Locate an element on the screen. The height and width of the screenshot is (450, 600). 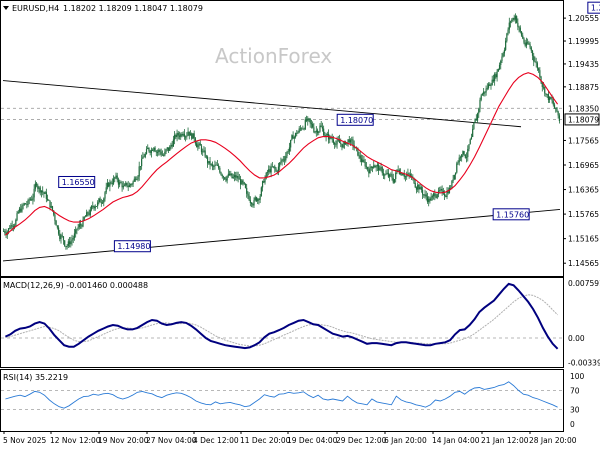
watermark: ActionForex is located at coordinates (273, 56).